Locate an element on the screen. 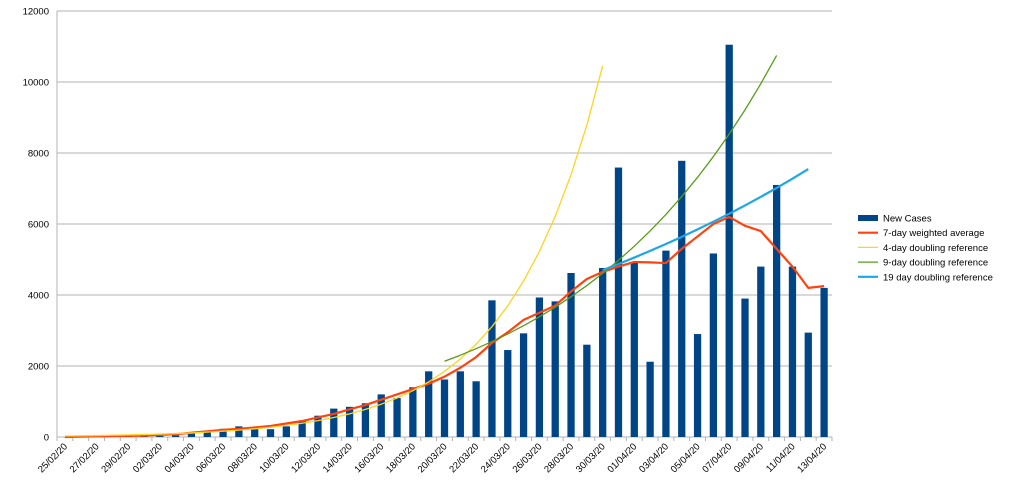 This screenshot has height=496, width=1009. x-tick-label: 08/03/20 is located at coordinates (243, 458).